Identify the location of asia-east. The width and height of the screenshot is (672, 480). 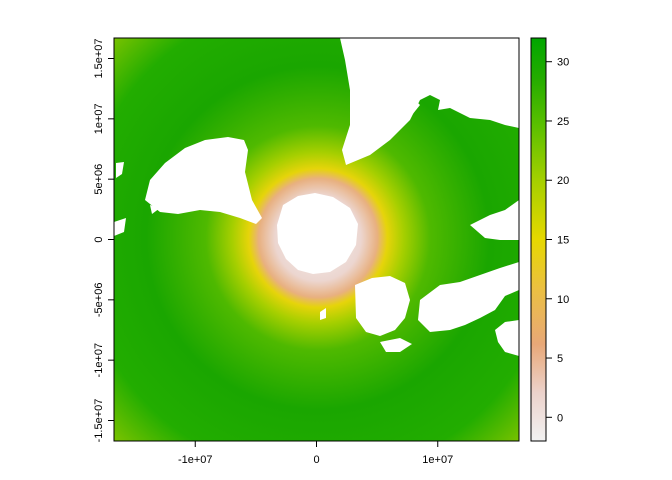
(507, 86).